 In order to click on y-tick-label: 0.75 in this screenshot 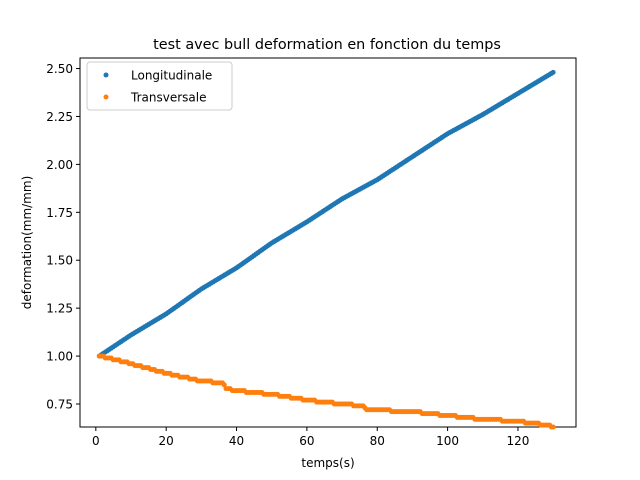, I will do `click(59, 404)`.